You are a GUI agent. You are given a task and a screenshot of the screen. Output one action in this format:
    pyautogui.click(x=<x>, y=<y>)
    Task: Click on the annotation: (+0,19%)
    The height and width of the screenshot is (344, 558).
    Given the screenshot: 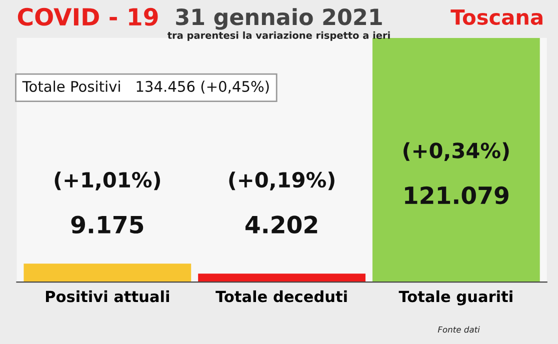 What is the action you would take?
    pyautogui.click(x=281, y=181)
    